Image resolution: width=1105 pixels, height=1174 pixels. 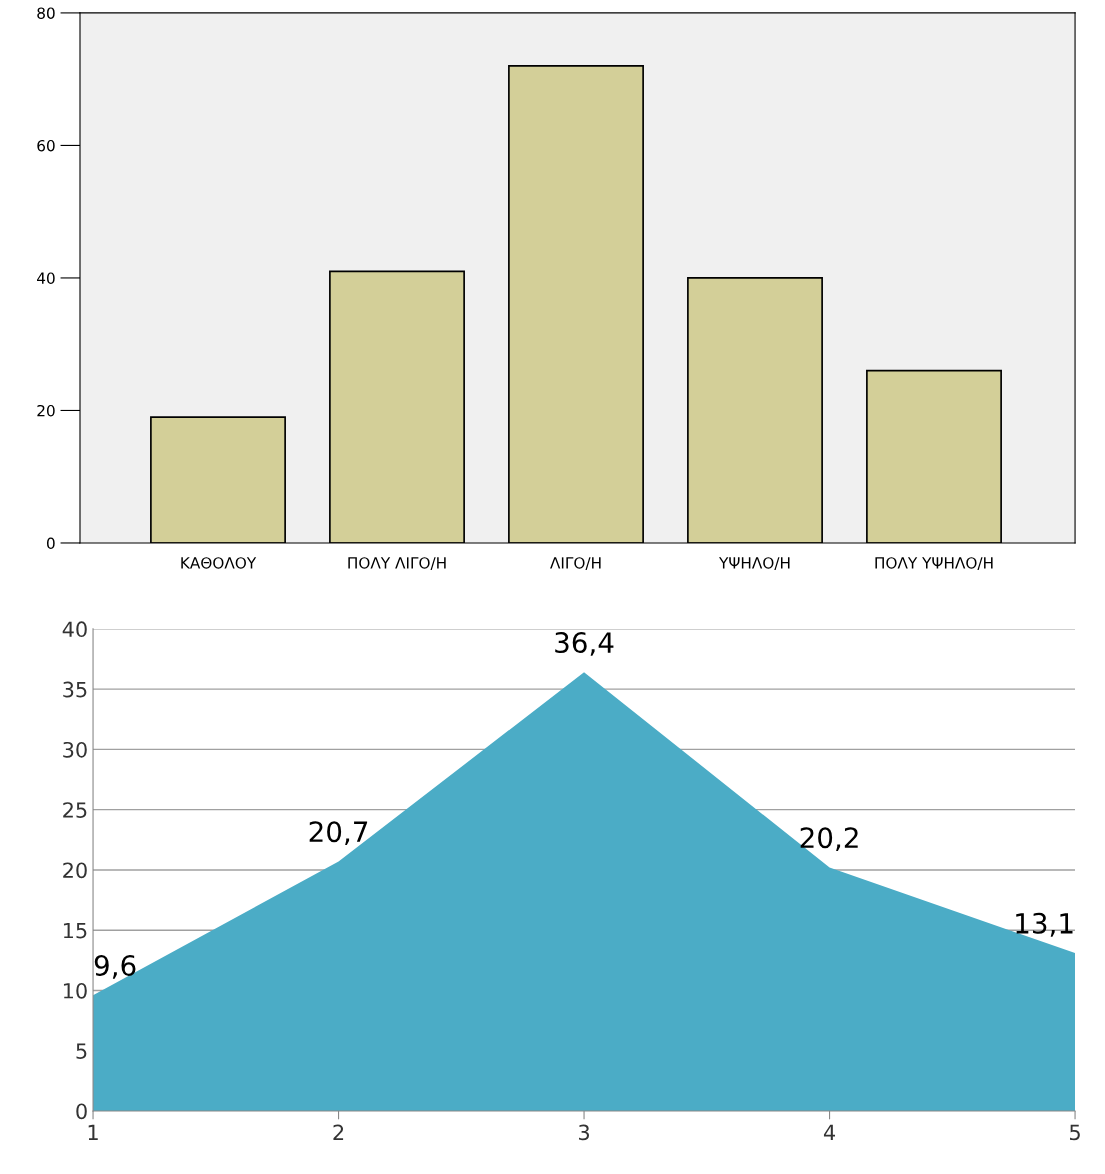 I want to click on y-tick-label: 80, so click(x=46, y=13).